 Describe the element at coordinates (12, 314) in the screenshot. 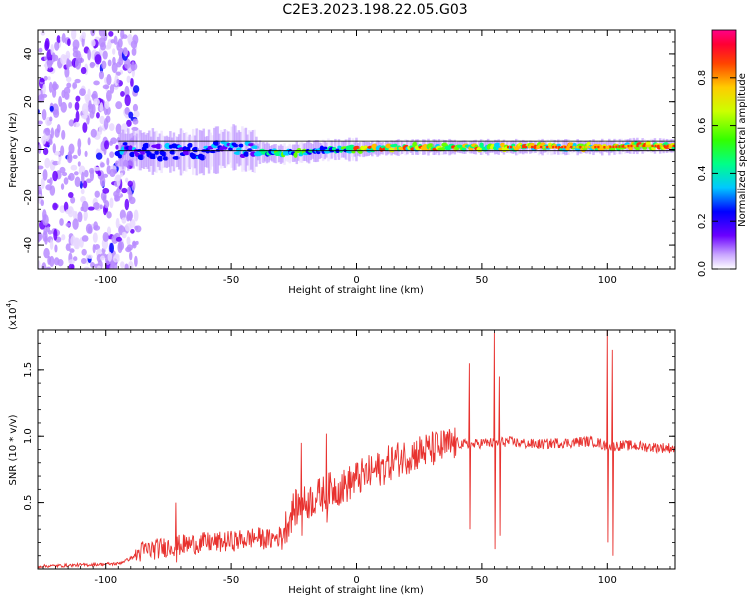

I see `snr-multiplier: (x104)` at that location.